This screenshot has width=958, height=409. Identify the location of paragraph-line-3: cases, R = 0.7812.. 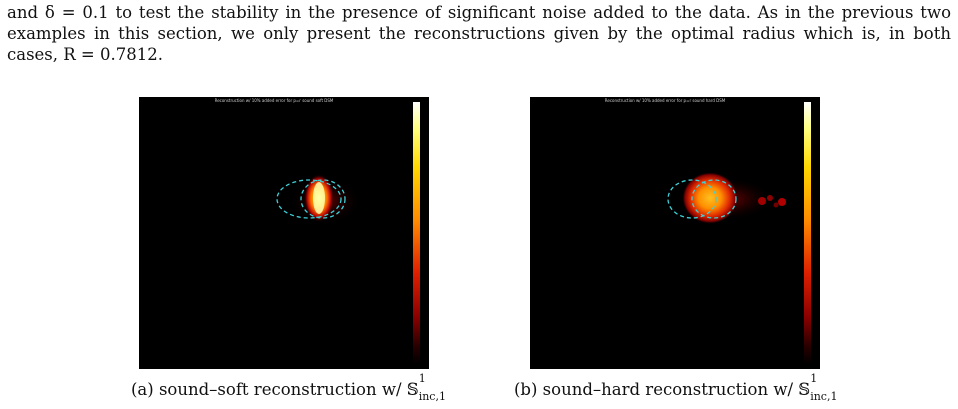
(85, 54).